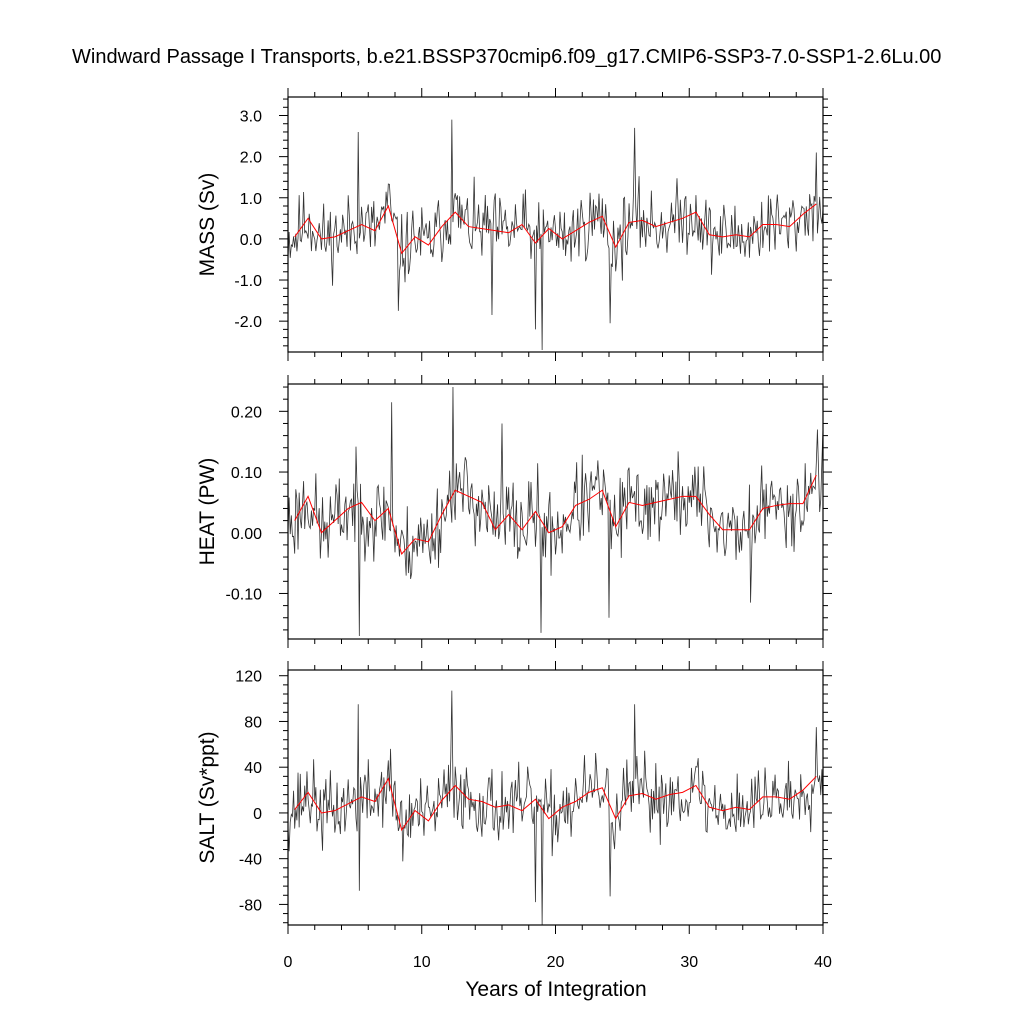 Image resolution: width=1024 pixels, height=1024 pixels. Describe the element at coordinates (251, 158) in the screenshot. I see `y-tick-label: 2.0` at that location.